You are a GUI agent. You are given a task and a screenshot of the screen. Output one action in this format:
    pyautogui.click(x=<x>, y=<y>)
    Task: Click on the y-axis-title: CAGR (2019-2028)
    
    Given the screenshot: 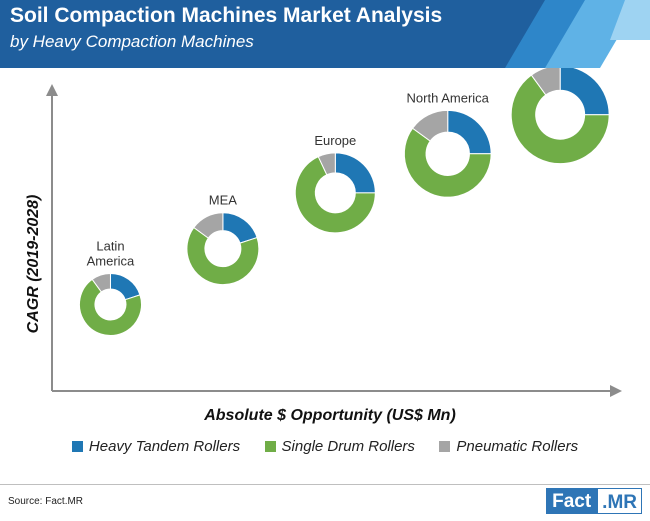 What is the action you would take?
    pyautogui.click(x=33, y=264)
    